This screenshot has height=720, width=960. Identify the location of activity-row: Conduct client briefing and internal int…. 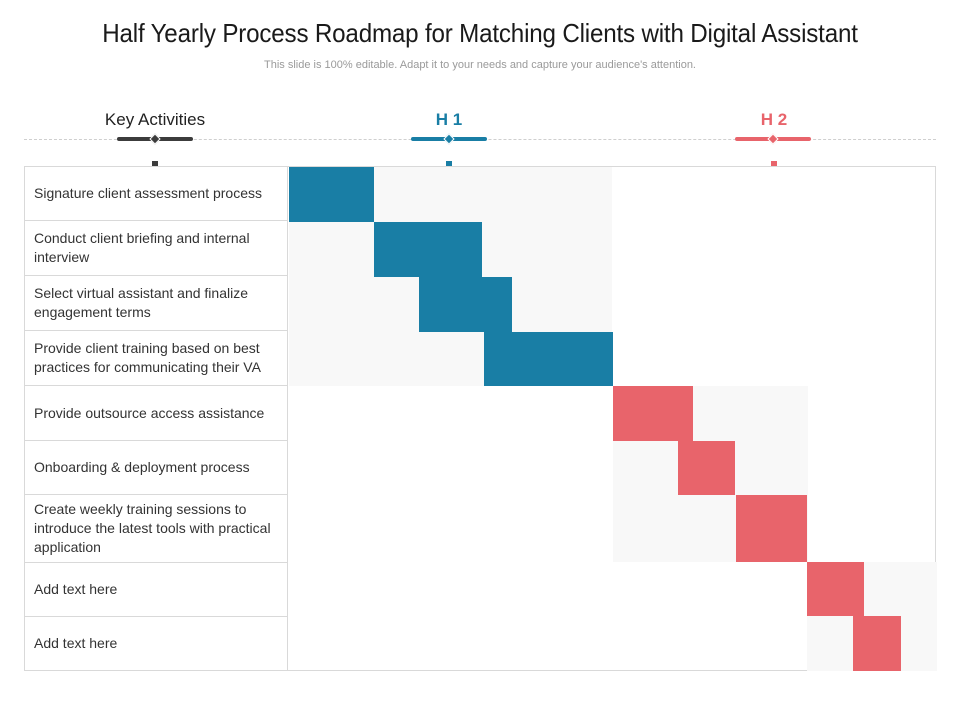
(156, 248).